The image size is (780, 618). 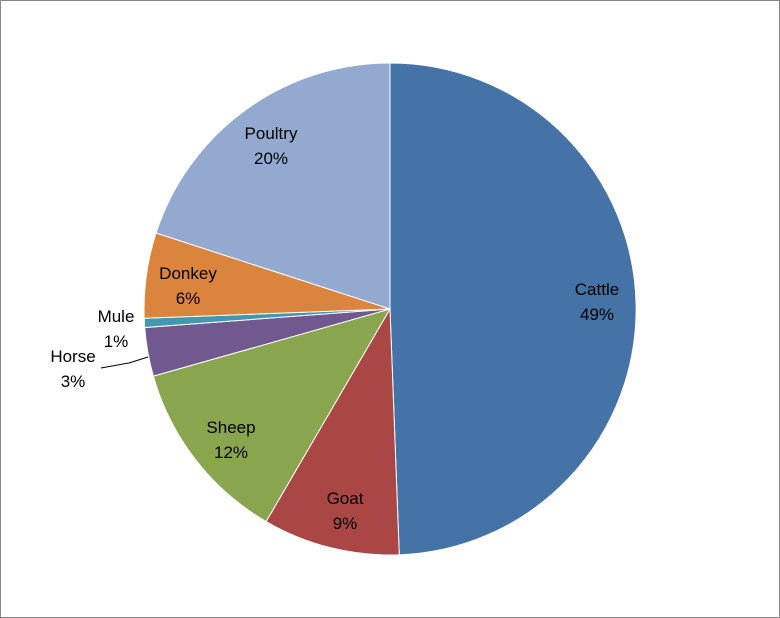 I want to click on pie-slice-sheep, so click(x=272, y=415).